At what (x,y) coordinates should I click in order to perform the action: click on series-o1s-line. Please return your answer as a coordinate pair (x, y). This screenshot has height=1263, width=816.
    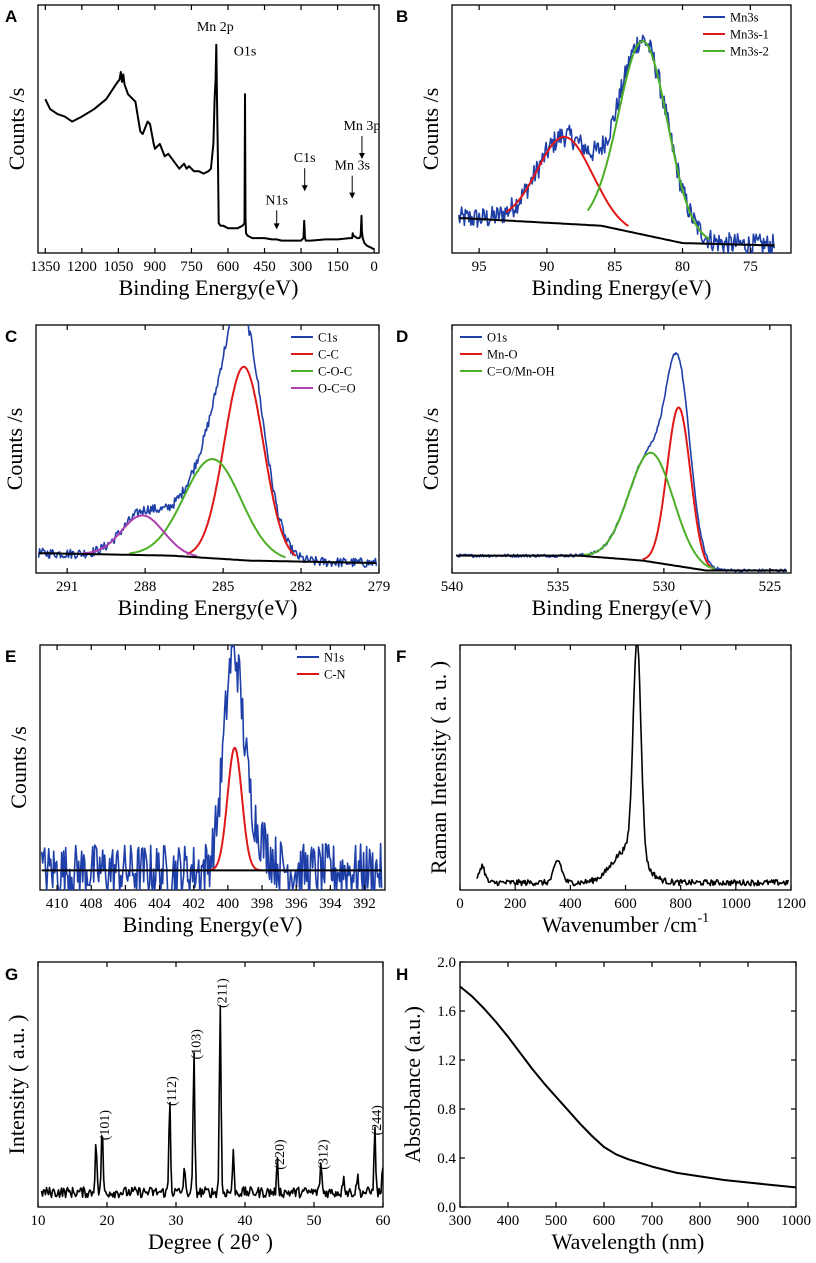
    Looking at the image, I should click on (621, 462).